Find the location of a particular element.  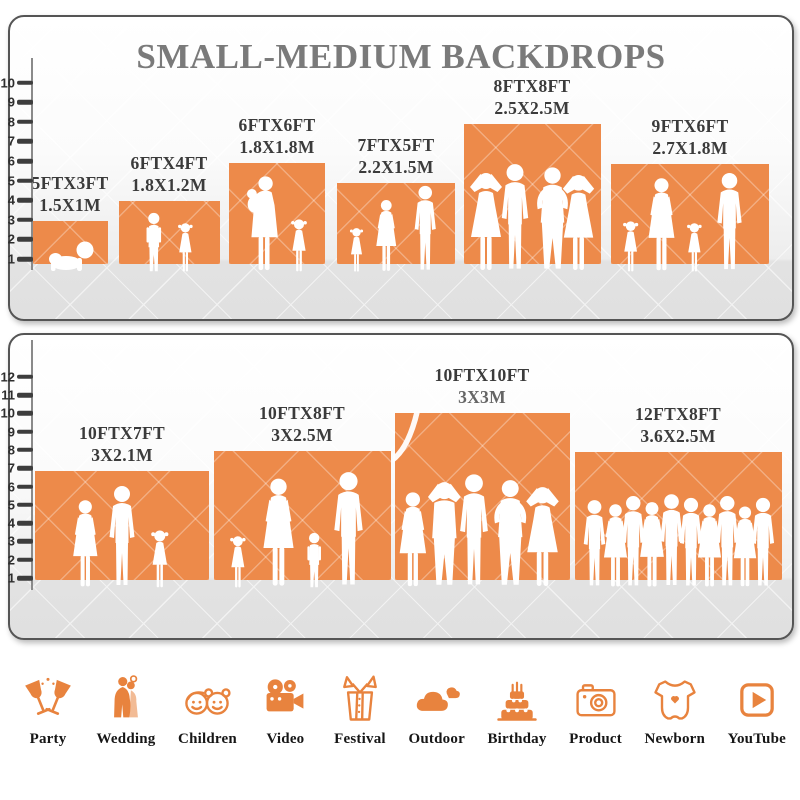

category-outdoor: Outdoor is located at coordinates (437, 711).